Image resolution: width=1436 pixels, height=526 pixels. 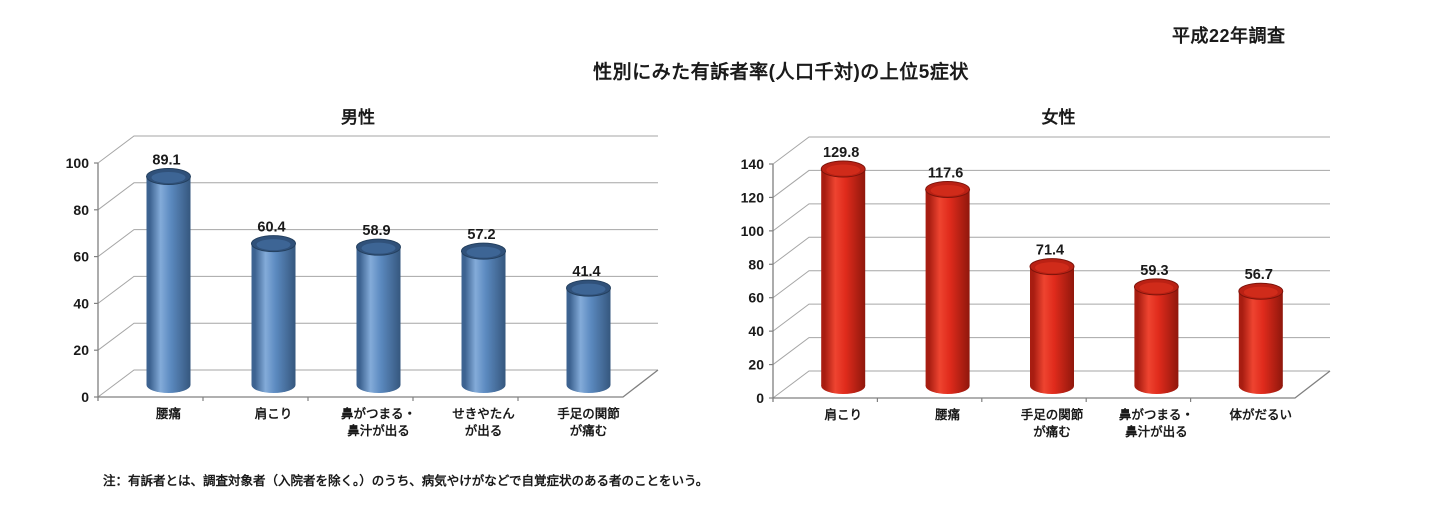 I want to click on value-label: 60.4, so click(x=271, y=228).